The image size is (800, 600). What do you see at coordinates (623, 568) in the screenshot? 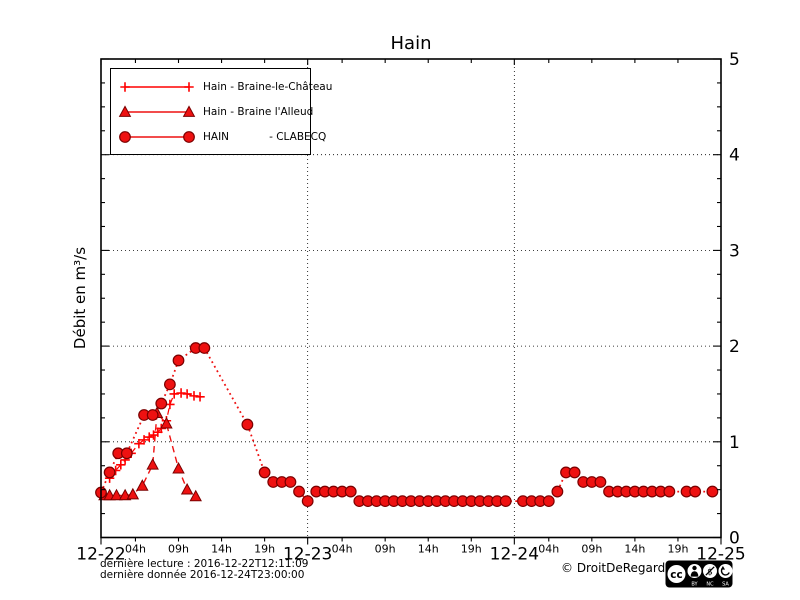
I see `copyright-text: © DroitDeRegard.be` at bounding box center [623, 568].